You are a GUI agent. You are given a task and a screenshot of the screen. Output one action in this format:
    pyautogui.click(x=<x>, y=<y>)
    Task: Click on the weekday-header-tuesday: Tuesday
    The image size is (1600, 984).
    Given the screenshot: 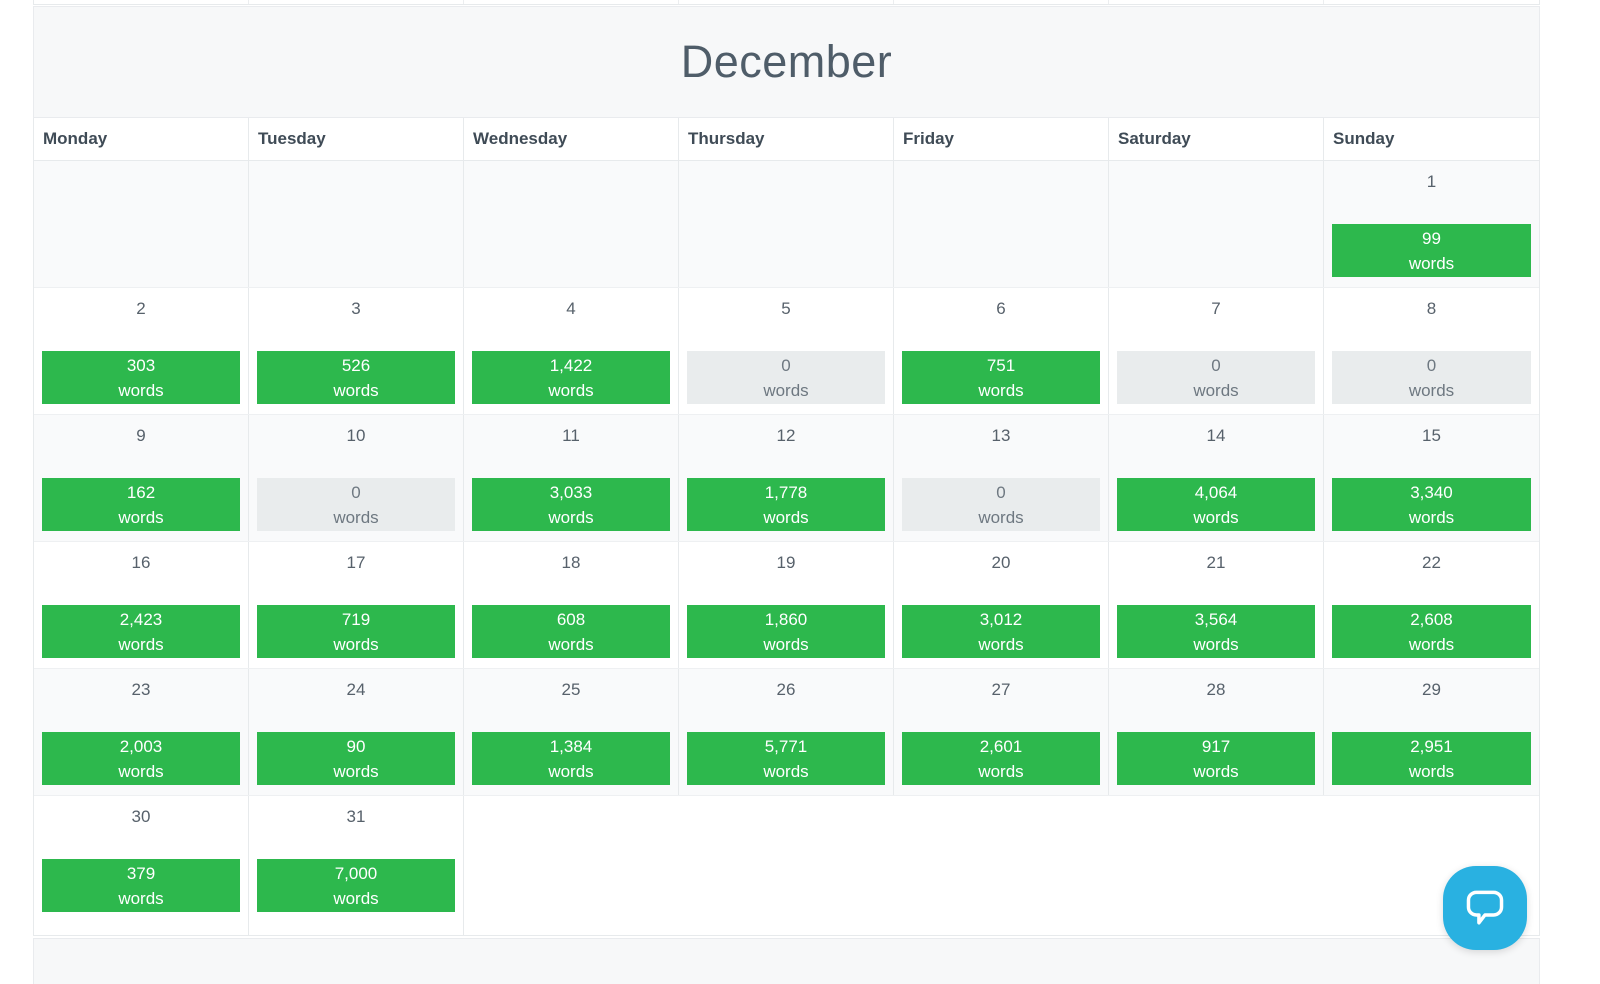 What is the action you would take?
    pyautogui.click(x=356, y=139)
    